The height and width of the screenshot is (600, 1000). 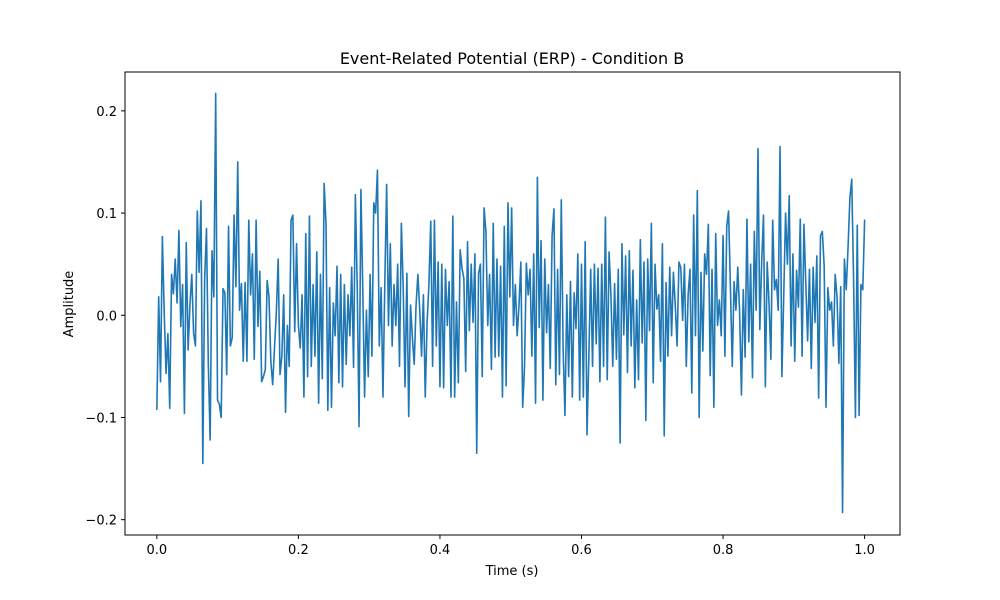 What do you see at coordinates (106, 214) in the screenshot?
I see `y-tick-label: 0.1` at bounding box center [106, 214].